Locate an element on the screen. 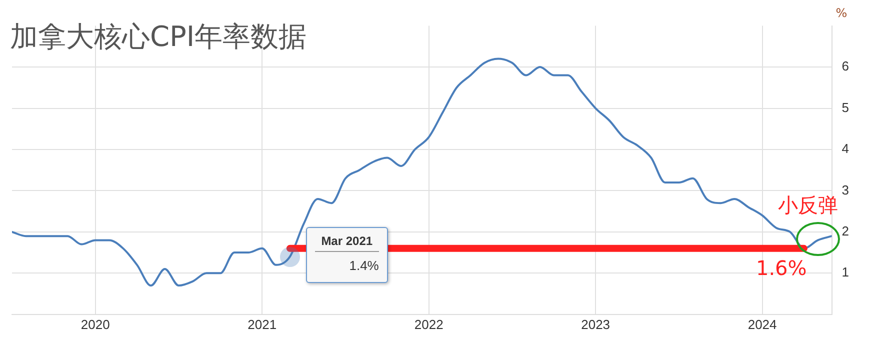  y-tick-label: 3 is located at coordinates (846, 190).